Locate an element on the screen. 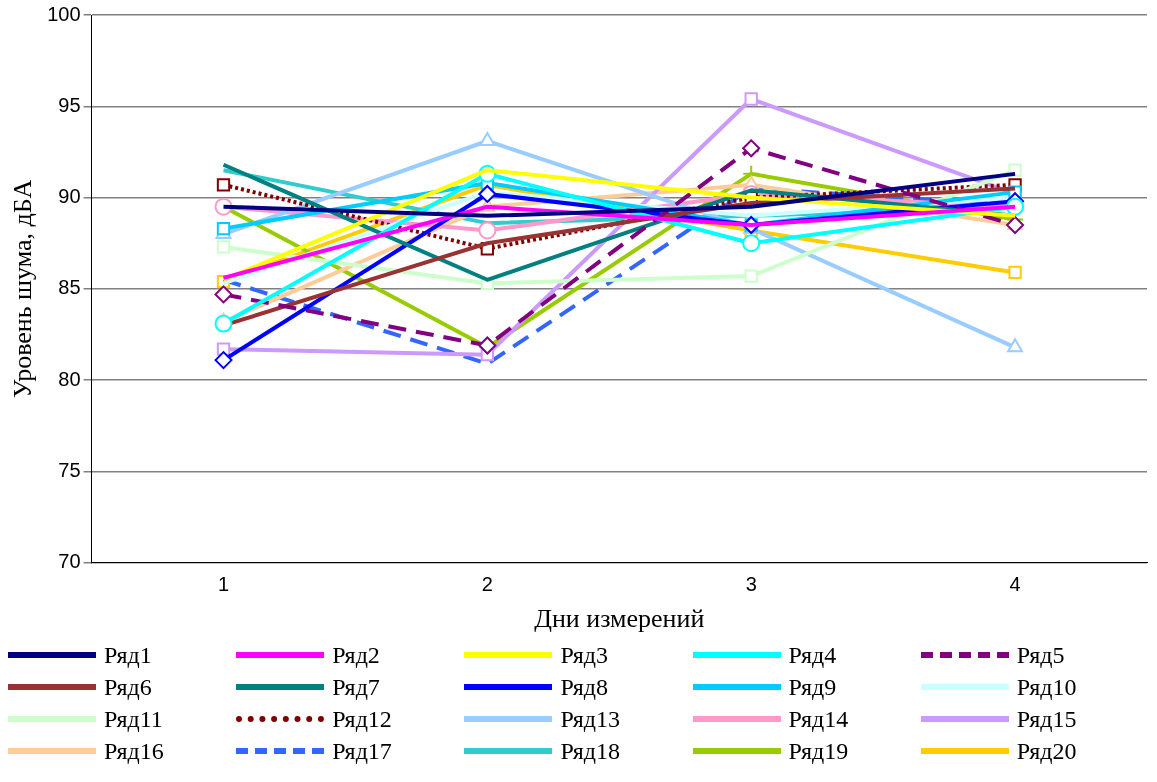 The width and height of the screenshot is (1157, 782). legend-label: Ряд16 is located at coordinates (134, 751).